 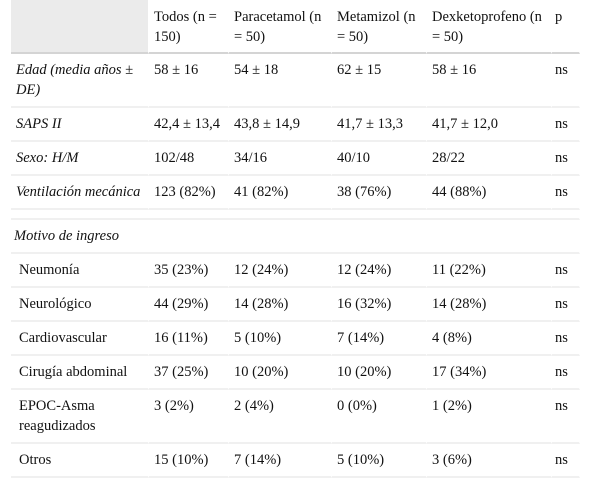 What do you see at coordinates (280, 125) in the screenshot?
I see `cell-paracetamol: 43,8 ± 14,9` at bounding box center [280, 125].